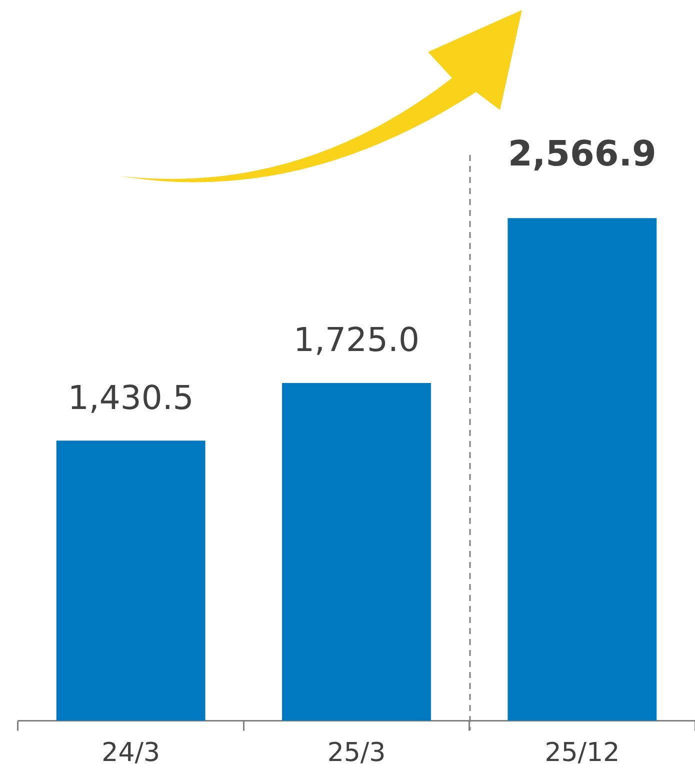  Describe the element at coordinates (131, 753) in the screenshot. I see `x-tick-label: 24/3` at that location.